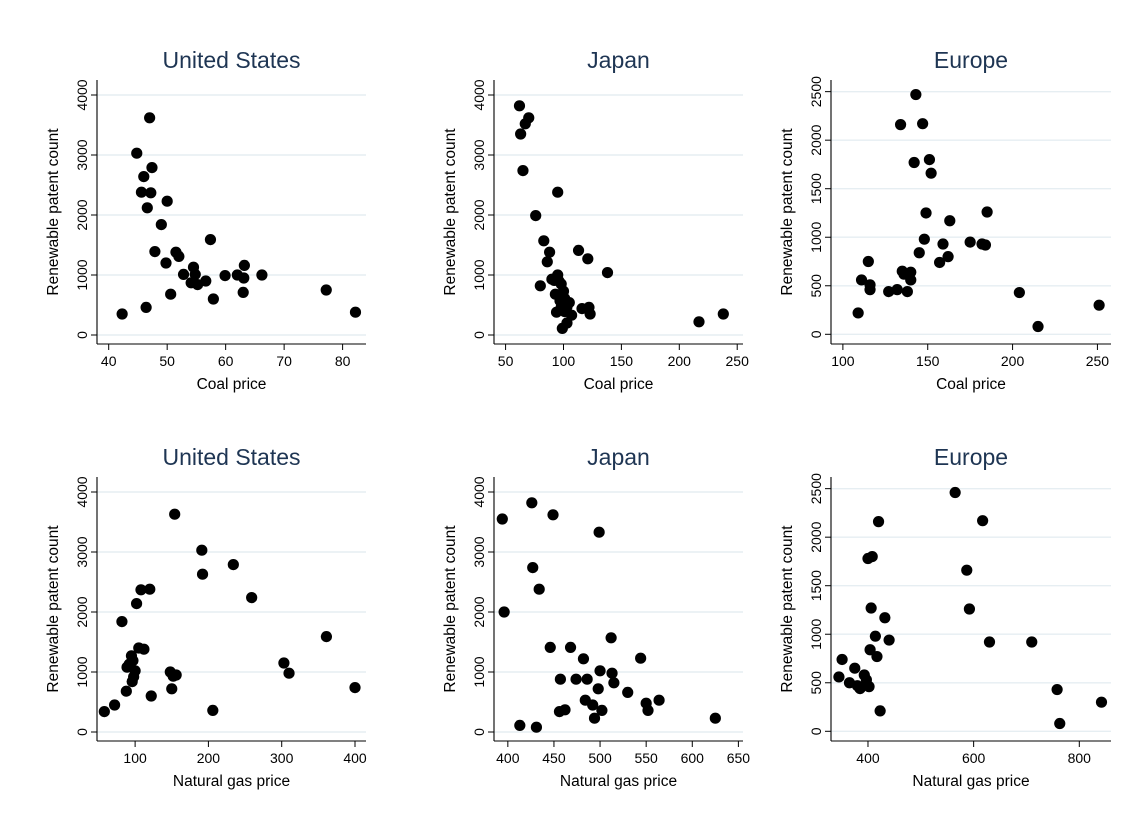  I want to click on chart-2-ylabel: Renewable patent count, so click(787, 212).